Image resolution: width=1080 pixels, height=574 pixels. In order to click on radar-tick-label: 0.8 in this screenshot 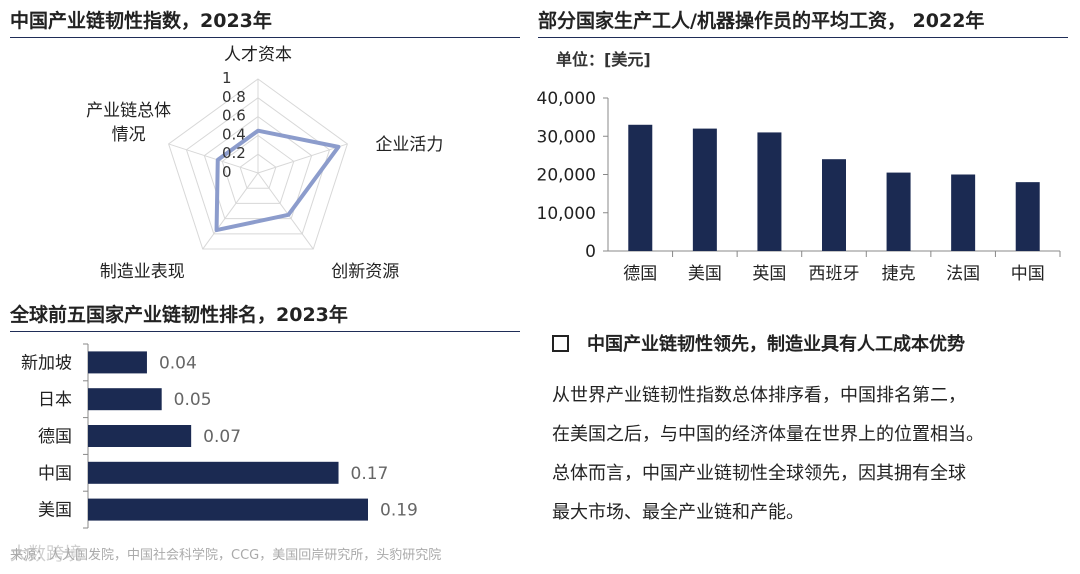, I will do `click(234, 97)`.